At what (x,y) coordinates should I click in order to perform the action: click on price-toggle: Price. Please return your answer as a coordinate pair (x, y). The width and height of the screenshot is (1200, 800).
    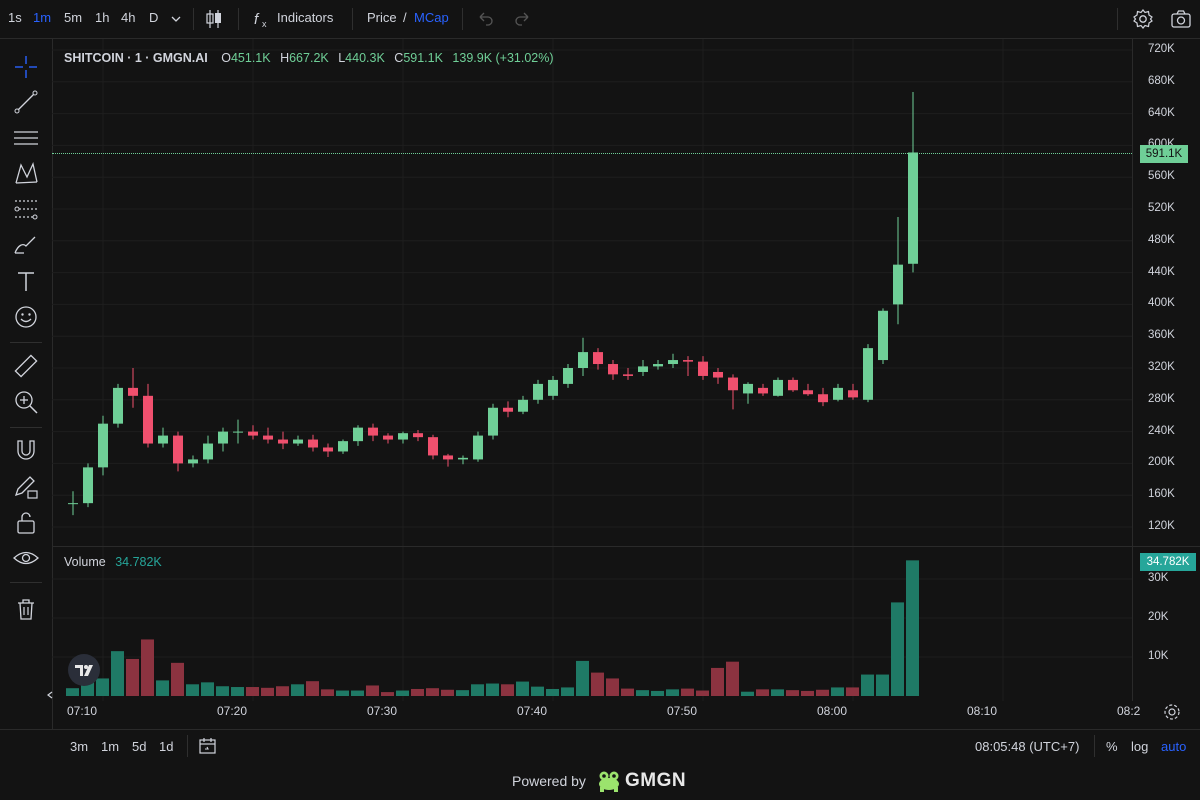
    Looking at the image, I should click on (382, 17).